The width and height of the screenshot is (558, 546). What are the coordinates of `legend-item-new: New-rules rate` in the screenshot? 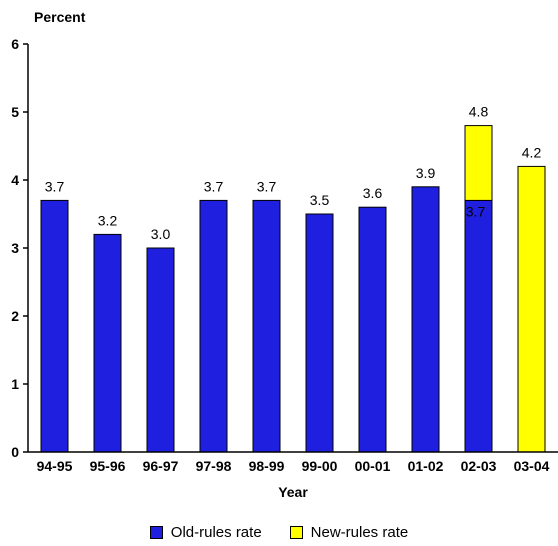 It's located at (349, 532).